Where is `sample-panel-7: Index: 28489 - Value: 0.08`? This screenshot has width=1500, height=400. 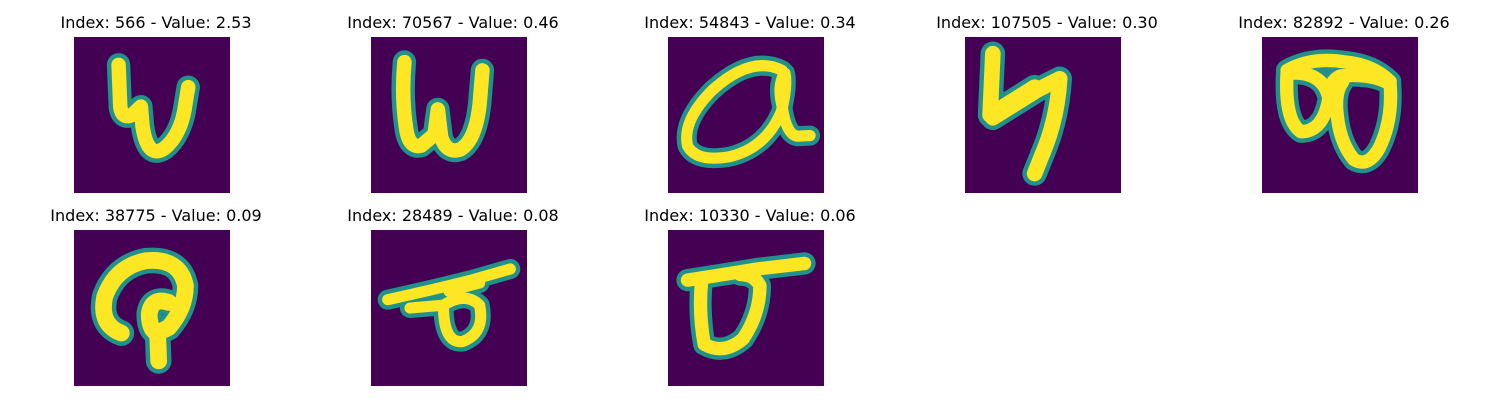
sample-panel-7: Index: 28489 - Value: 0.08 is located at coordinates (453, 298).